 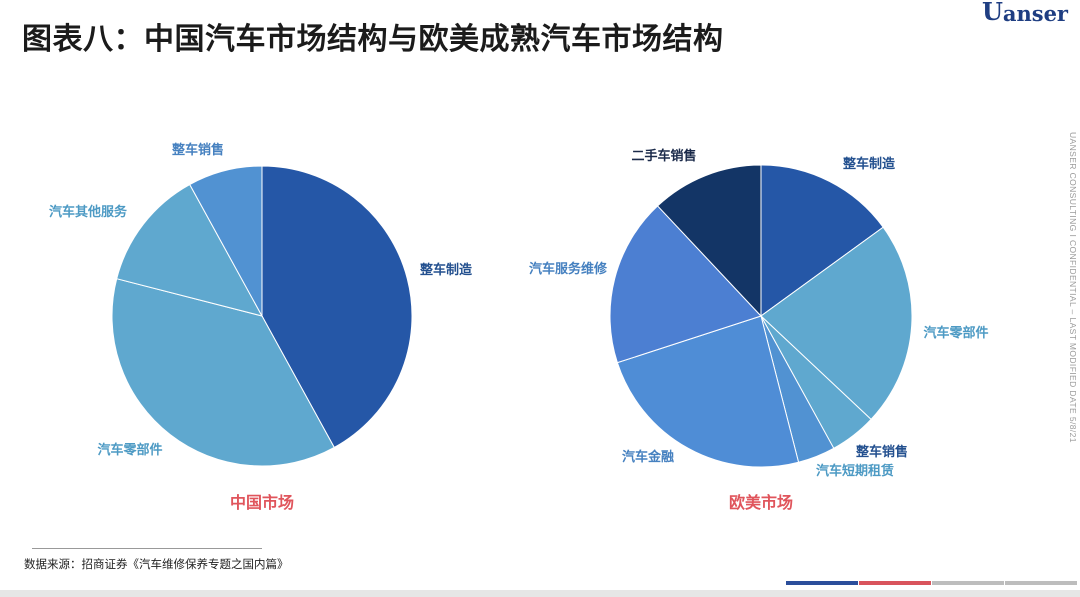 I want to click on pie-label-0-1: 汽车零部件, so click(x=129, y=450).